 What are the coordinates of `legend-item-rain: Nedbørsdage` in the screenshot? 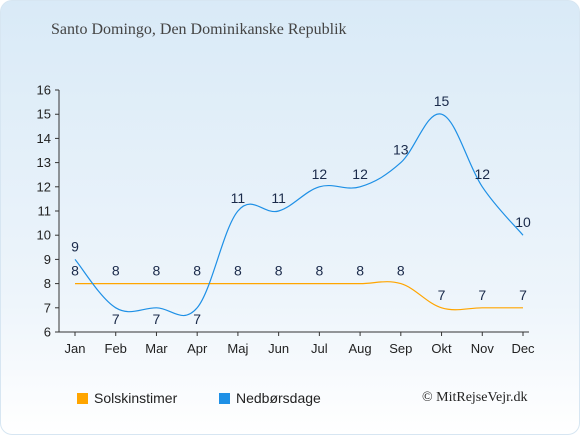 It's located at (270, 398).